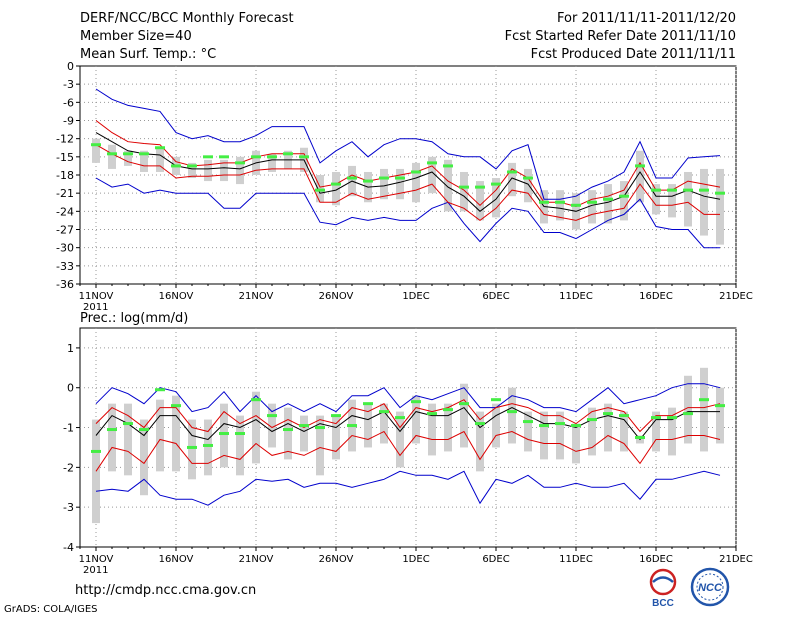 This screenshot has width=800, height=618. Describe the element at coordinates (495, 296) in the screenshot. I see `temp-xtick-label: 6DEC` at that location.